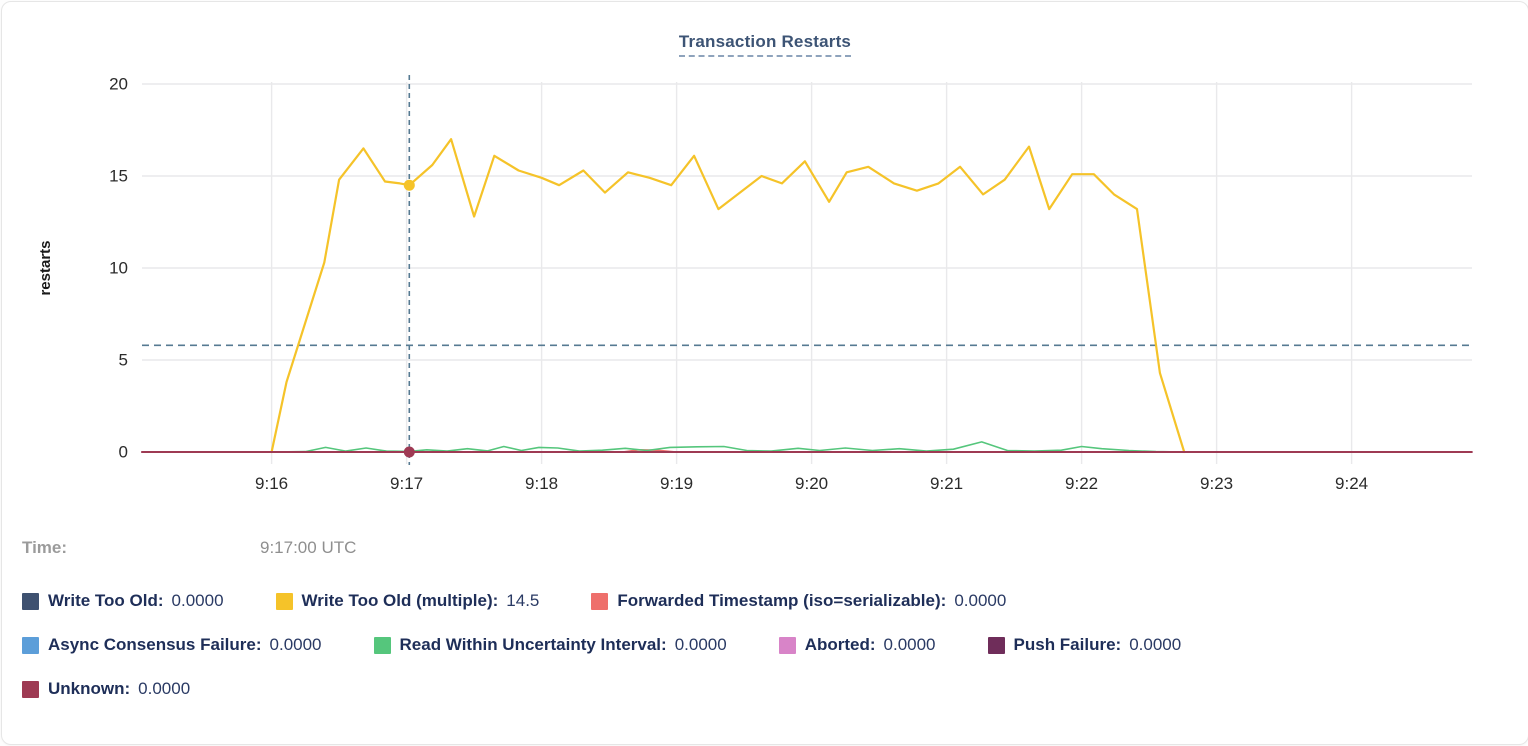 This screenshot has width=1528, height=746. I want to click on legend-item-async-consensus-failure: Async Consensus Failure: 0.0000, so click(172, 645).